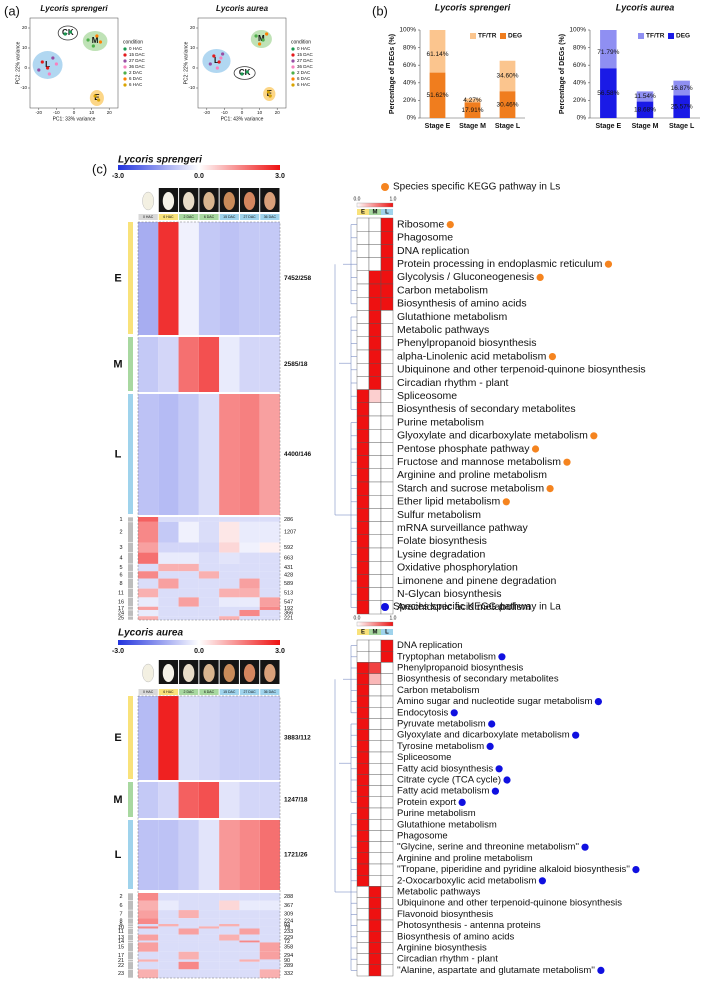 The height and width of the screenshot is (981, 709). What do you see at coordinates (120, 559) in the screenshot?
I see `cluster-label: 4` at bounding box center [120, 559].